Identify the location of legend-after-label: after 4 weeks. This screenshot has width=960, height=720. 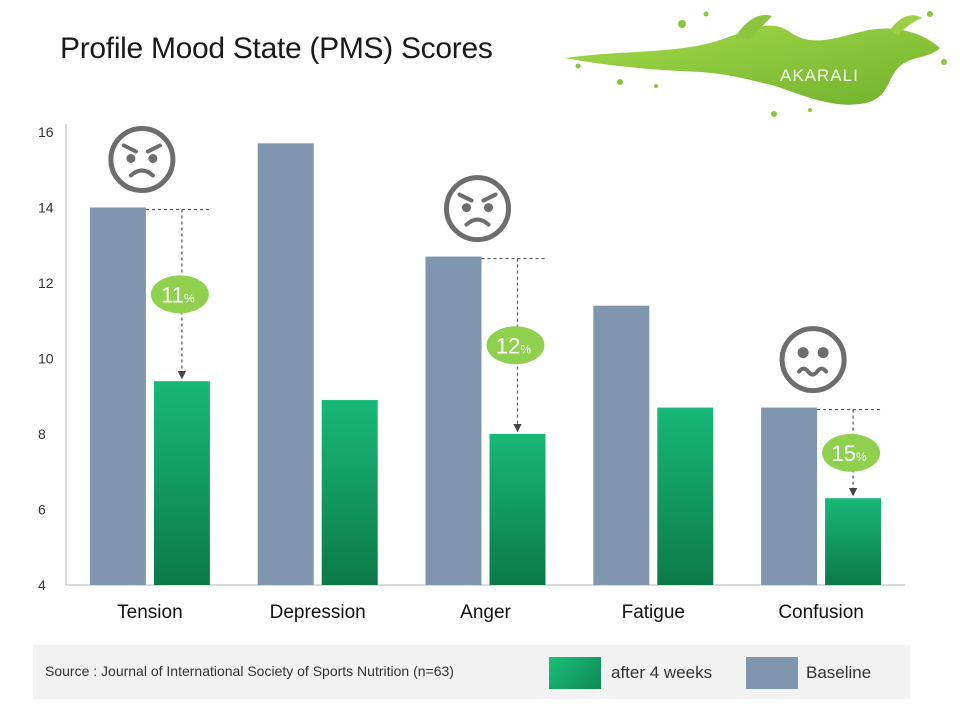
(662, 672).